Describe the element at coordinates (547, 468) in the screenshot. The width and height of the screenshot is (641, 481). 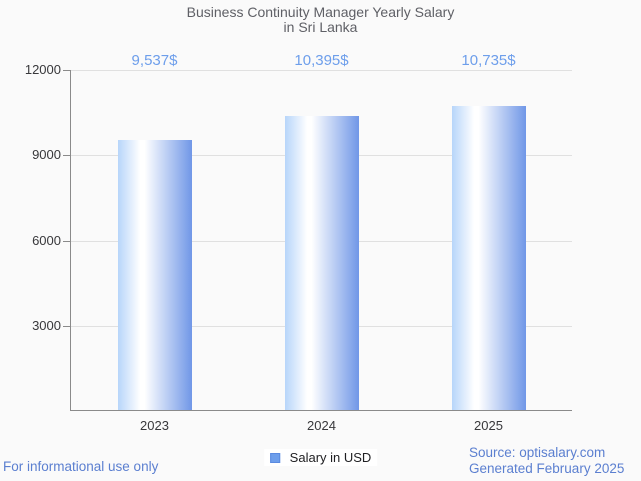
I see `generated-text: Generated February 2025` at that location.